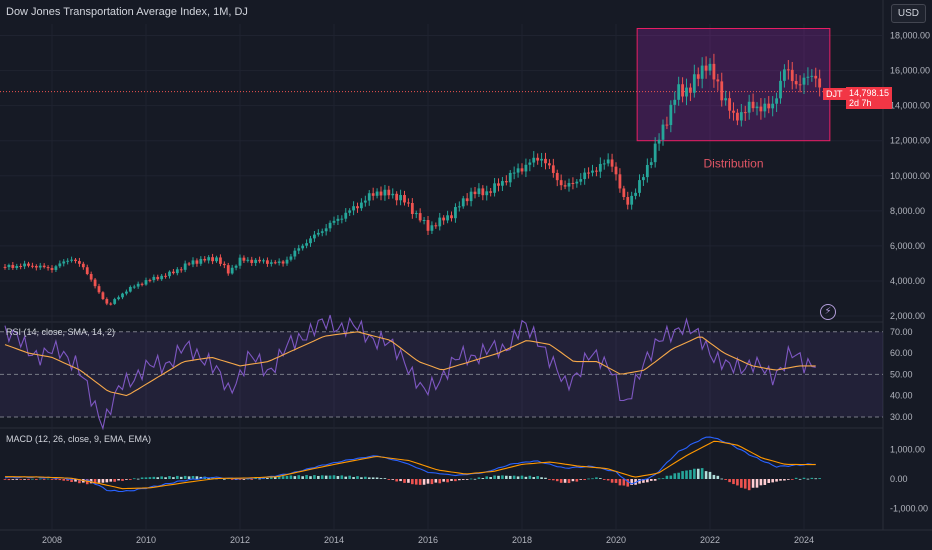 Image resolution: width=932 pixels, height=550 pixels. What do you see at coordinates (79, 439) in the screenshot?
I see `macd-pane-label: MACD (12, 26, close, 9, EMA, EMA)` at bounding box center [79, 439].